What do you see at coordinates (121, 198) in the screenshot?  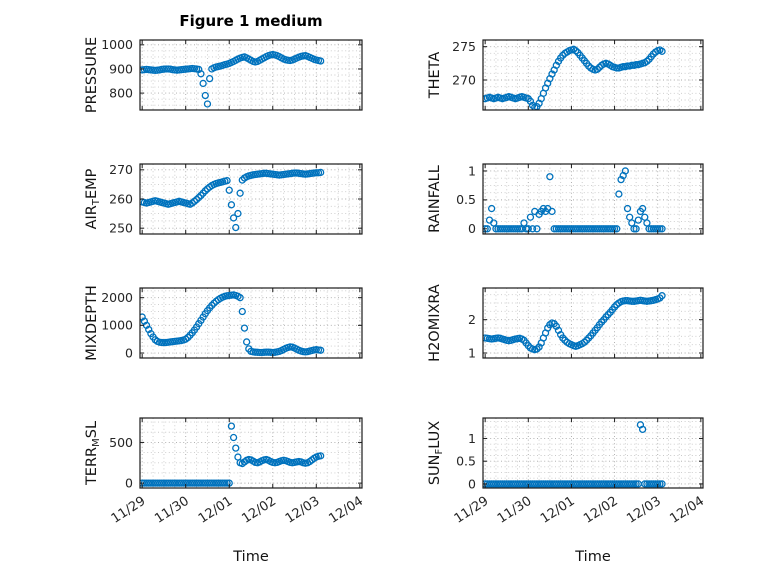 I see `y-tick-label: 260` at bounding box center [121, 198].